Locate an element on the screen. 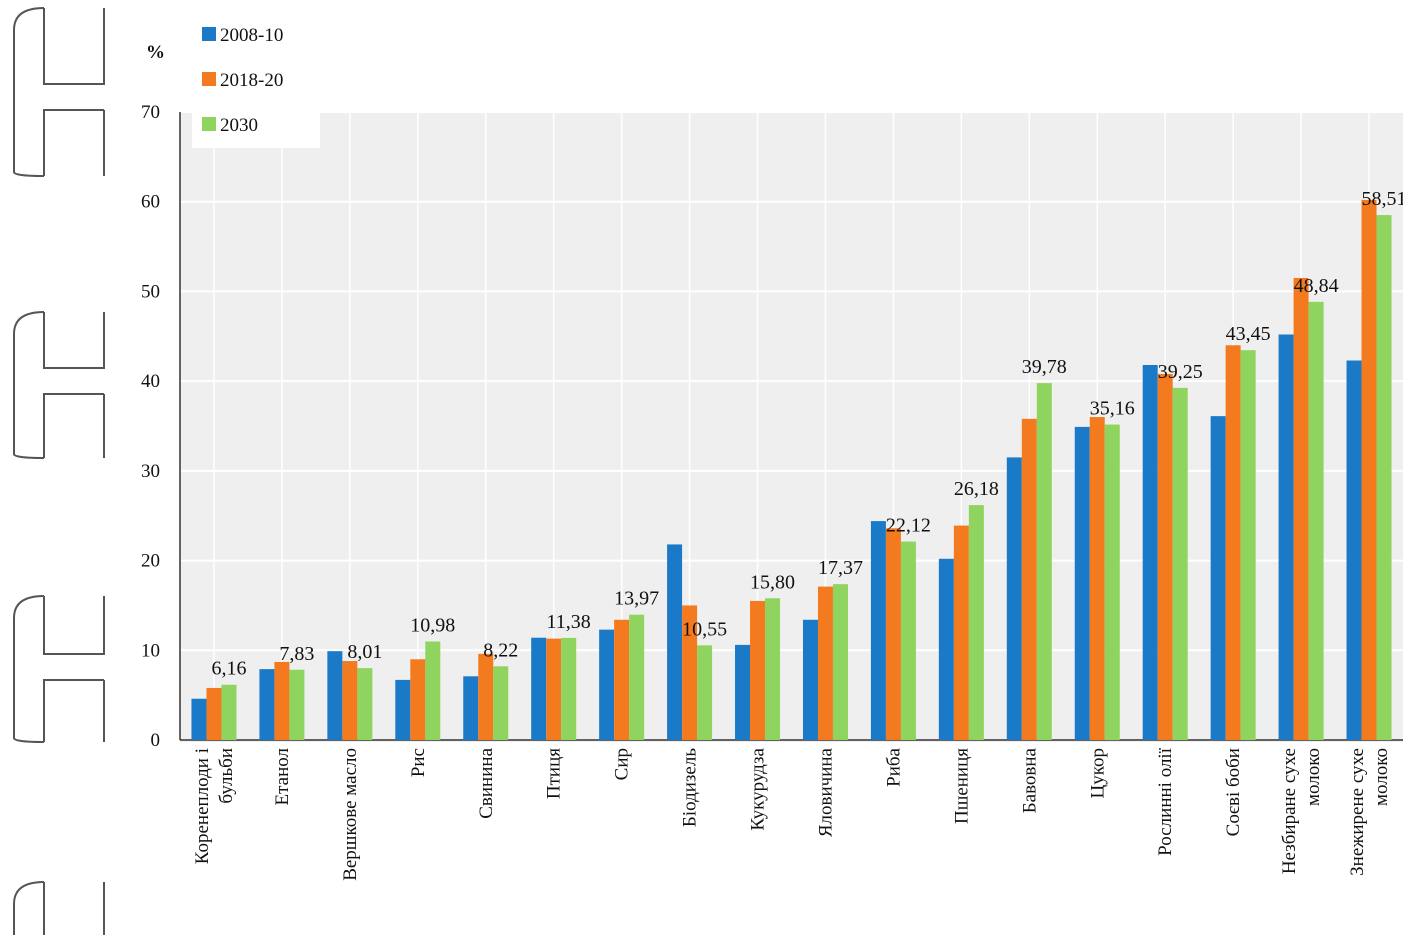 This screenshot has height=935, width=1403. category-label: Кукурудза is located at coordinates (758, 788).